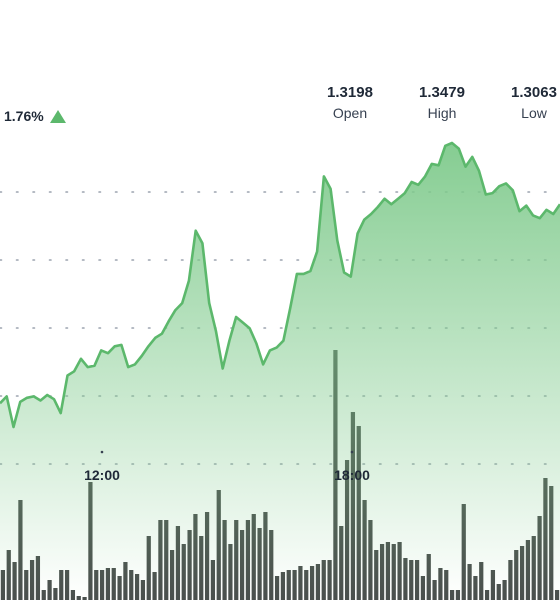 The width and height of the screenshot is (560, 600). I want to click on time-axis: 12:00 18:00, so click(227, 466).